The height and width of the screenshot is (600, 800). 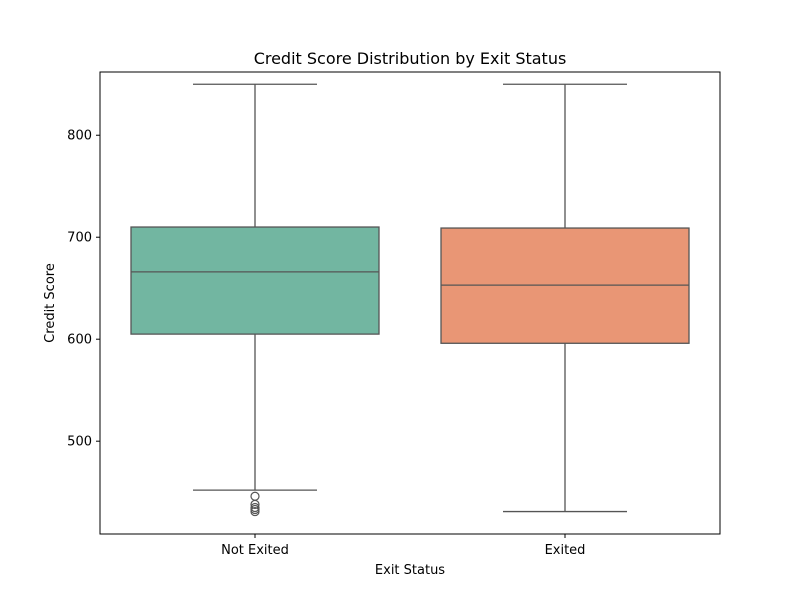 What do you see at coordinates (255, 280) in the screenshot?
I see `iqr-box` at bounding box center [255, 280].